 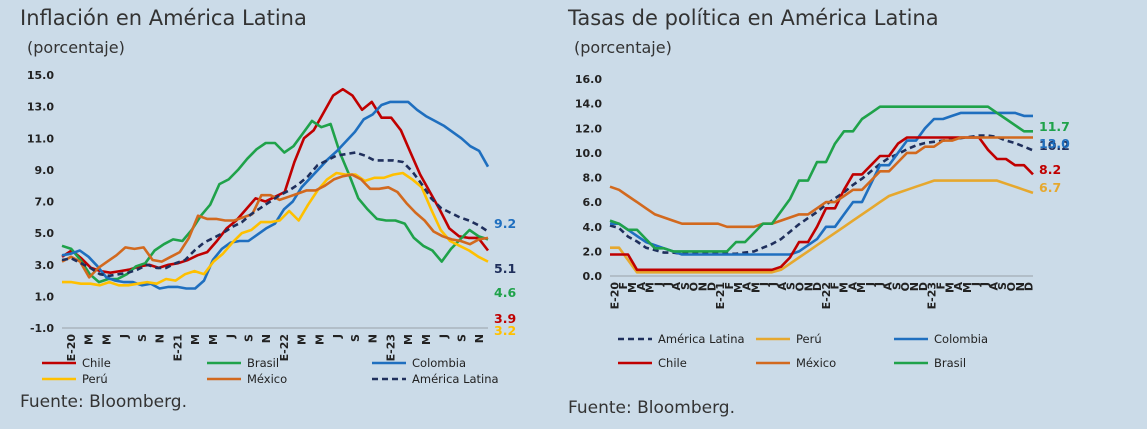 I want to click on chart-title: Inflación en América Latina, so click(x=163, y=18).